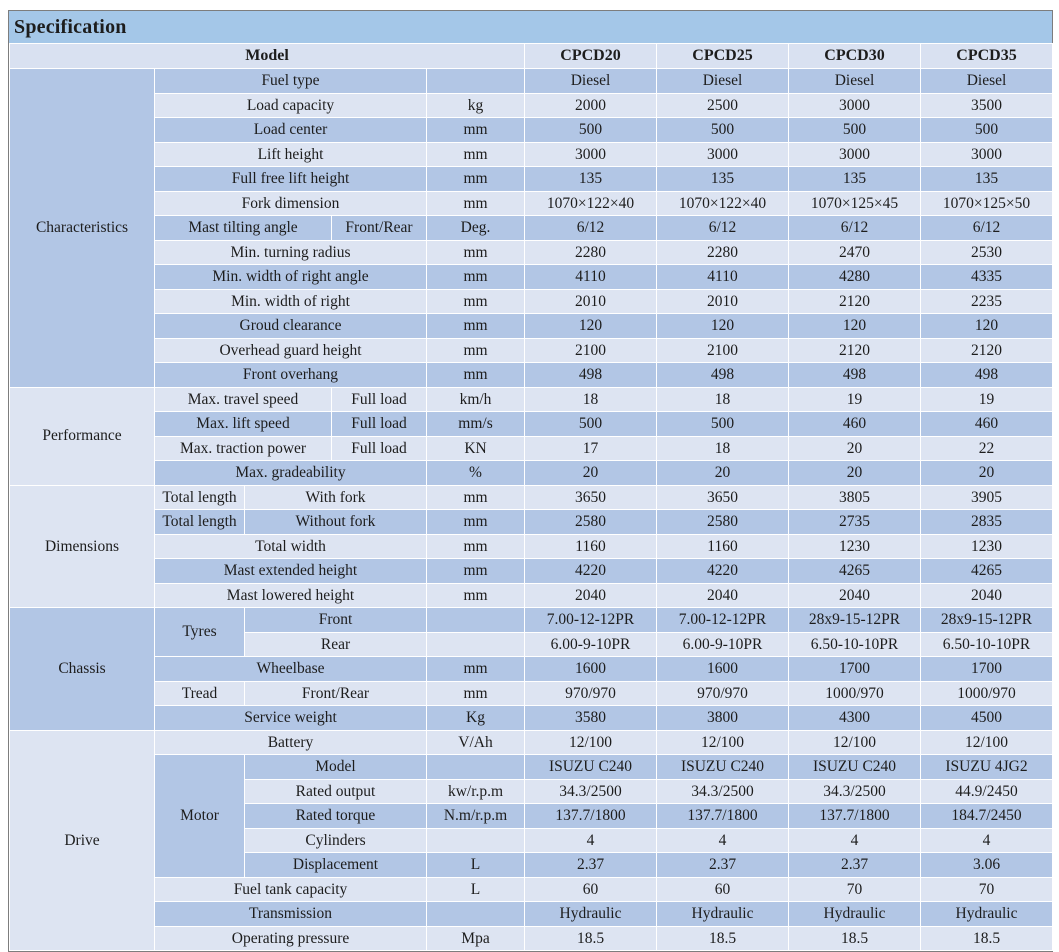 The height and width of the screenshot is (952, 1059). Describe the element at coordinates (532, 252) in the screenshot. I see `spec-row: Min. turning radius mm 2280 2280 2470 2530` at that location.